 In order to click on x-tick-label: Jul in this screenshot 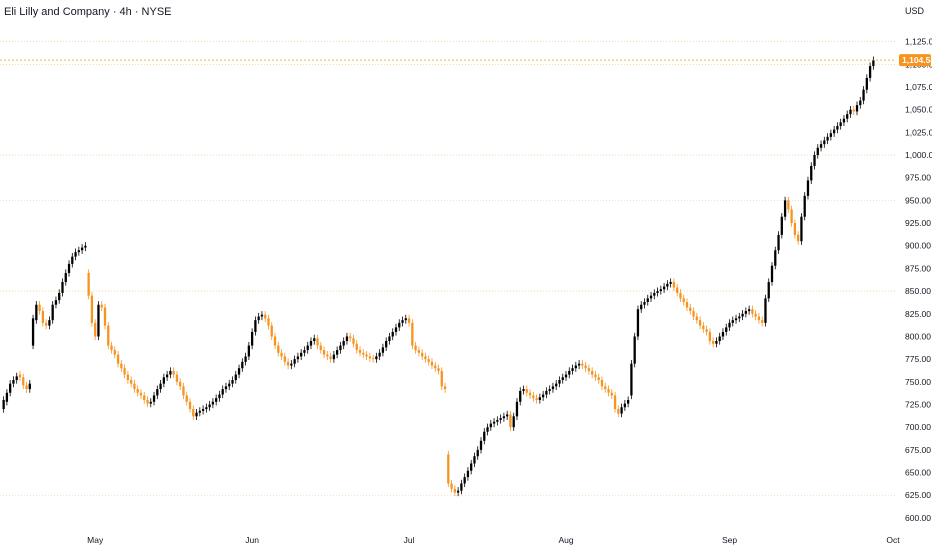, I will do `click(409, 540)`.